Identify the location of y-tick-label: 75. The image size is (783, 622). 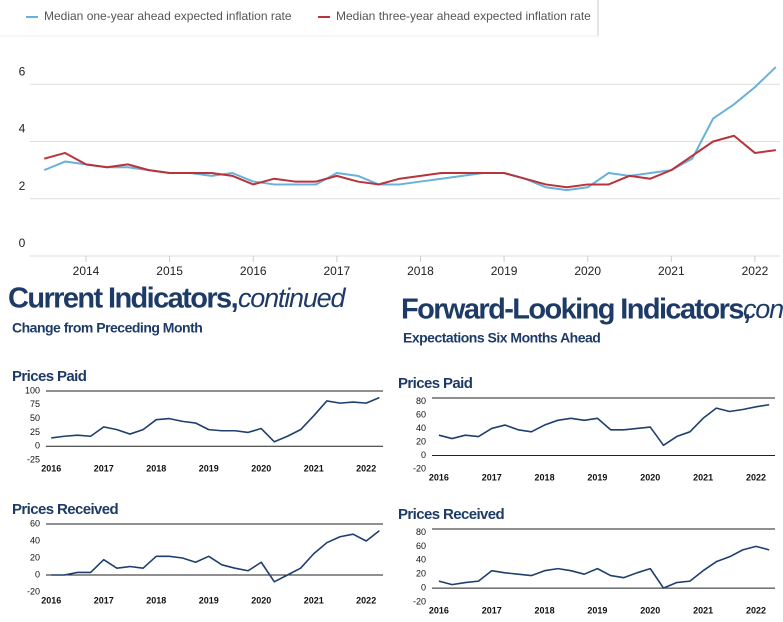
(35, 404).